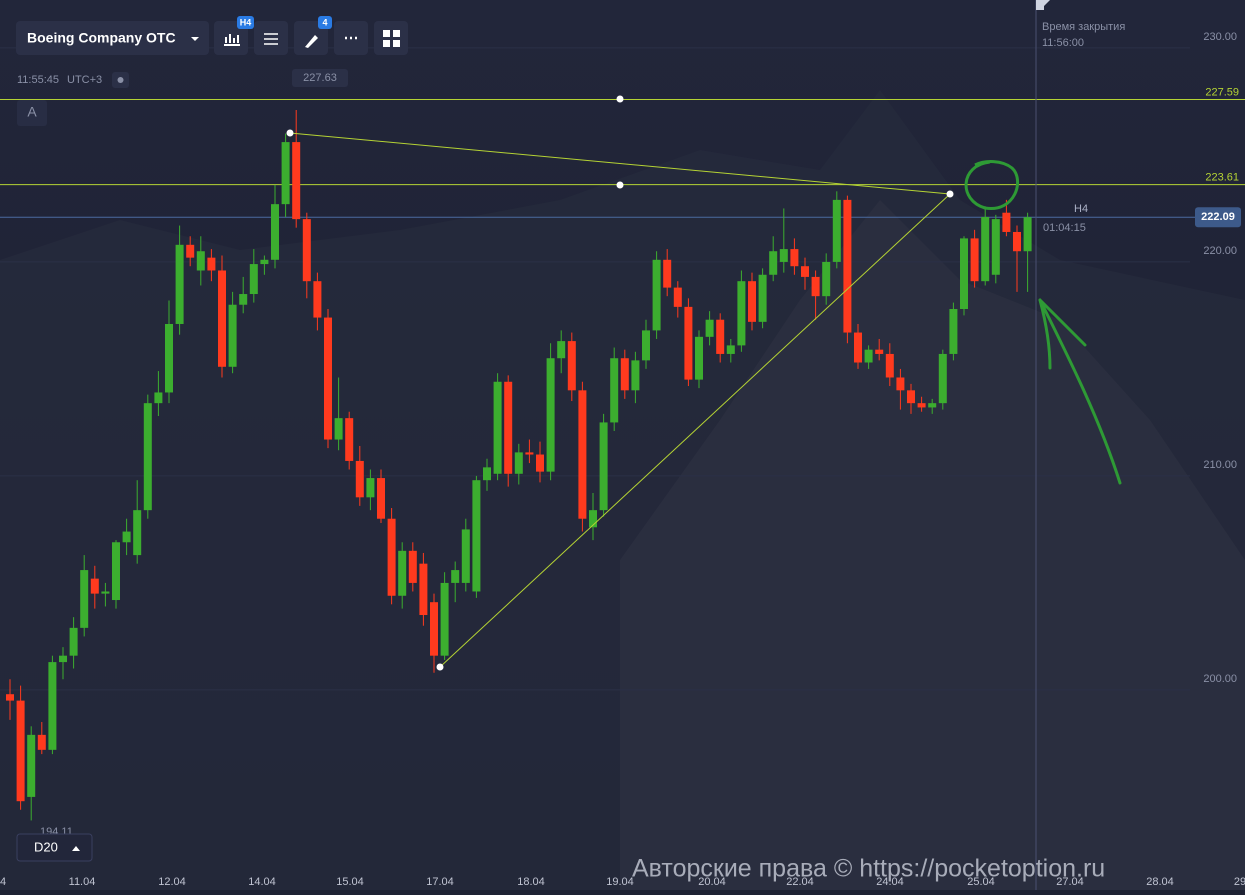 This screenshot has width=1245, height=895. Describe the element at coordinates (1220, 679) in the screenshot. I see `y-tick-label: 200.00` at that location.